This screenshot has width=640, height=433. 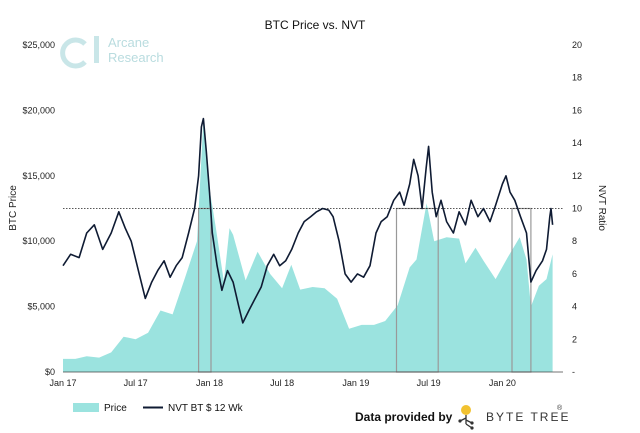 I want to click on y2-tick-label: 16, so click(x=577, y=110).